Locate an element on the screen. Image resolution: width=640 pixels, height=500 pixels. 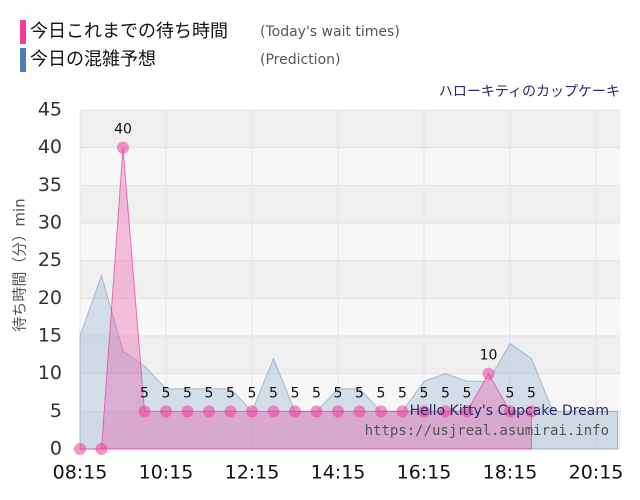
x-tick-label: 20:15 is located at coordinates (596, 473).